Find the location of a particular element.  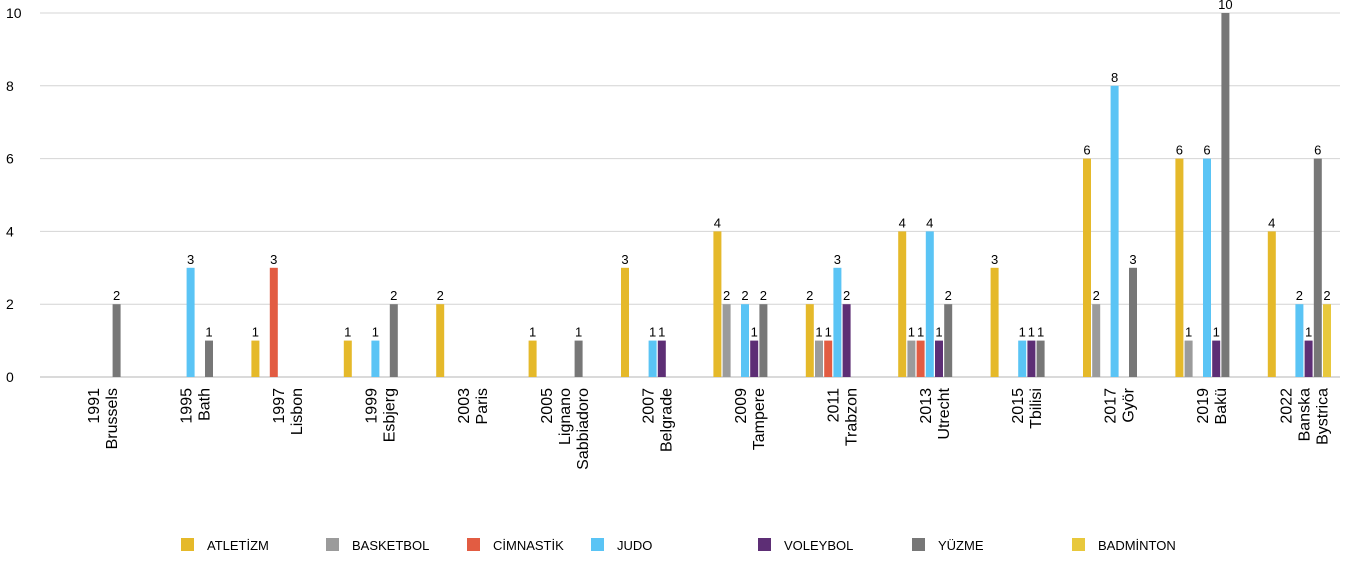

category-year-label: 2013 is located at coordinates (926, 406).